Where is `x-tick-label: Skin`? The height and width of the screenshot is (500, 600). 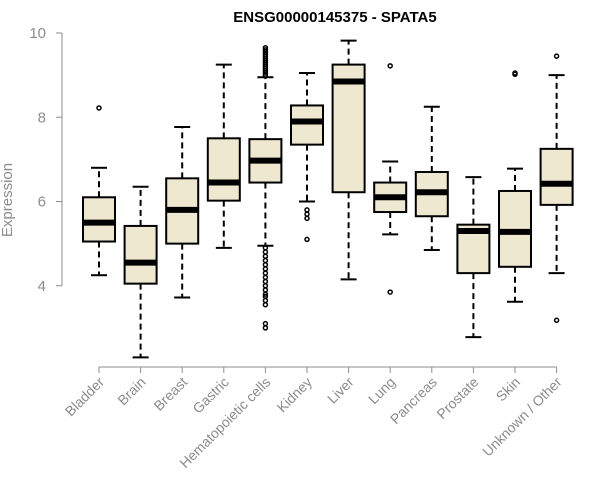
x-tick-label: Skin is located at coordinates (508, 389).